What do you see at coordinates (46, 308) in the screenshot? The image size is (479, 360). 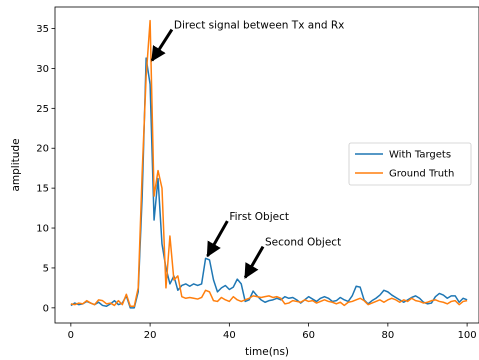 I see `y-tick-label: 0` at bounding box center [46, 308].